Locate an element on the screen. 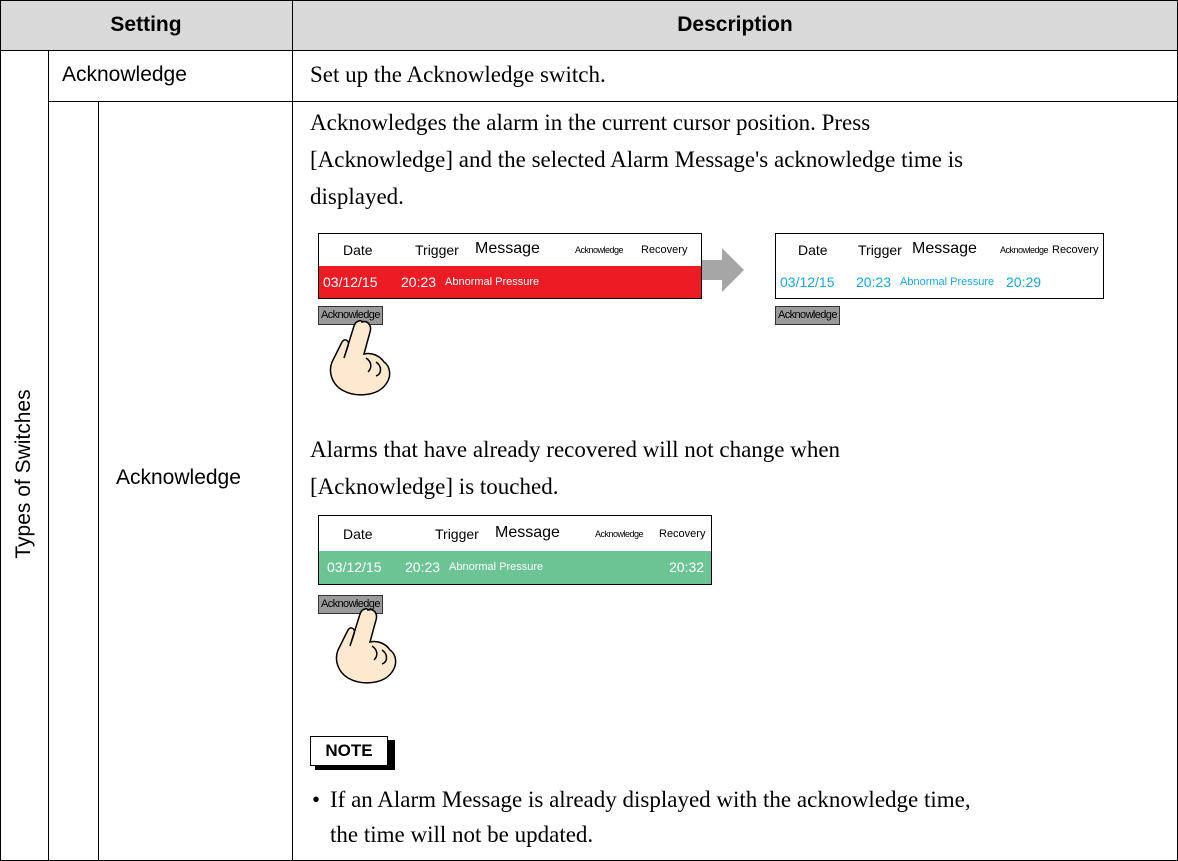 The height and width of the screenshot is (861, 1178). alarm-row: 03/12/15 20:23 Abnormal Pressure is located at coordinates (510, 282).